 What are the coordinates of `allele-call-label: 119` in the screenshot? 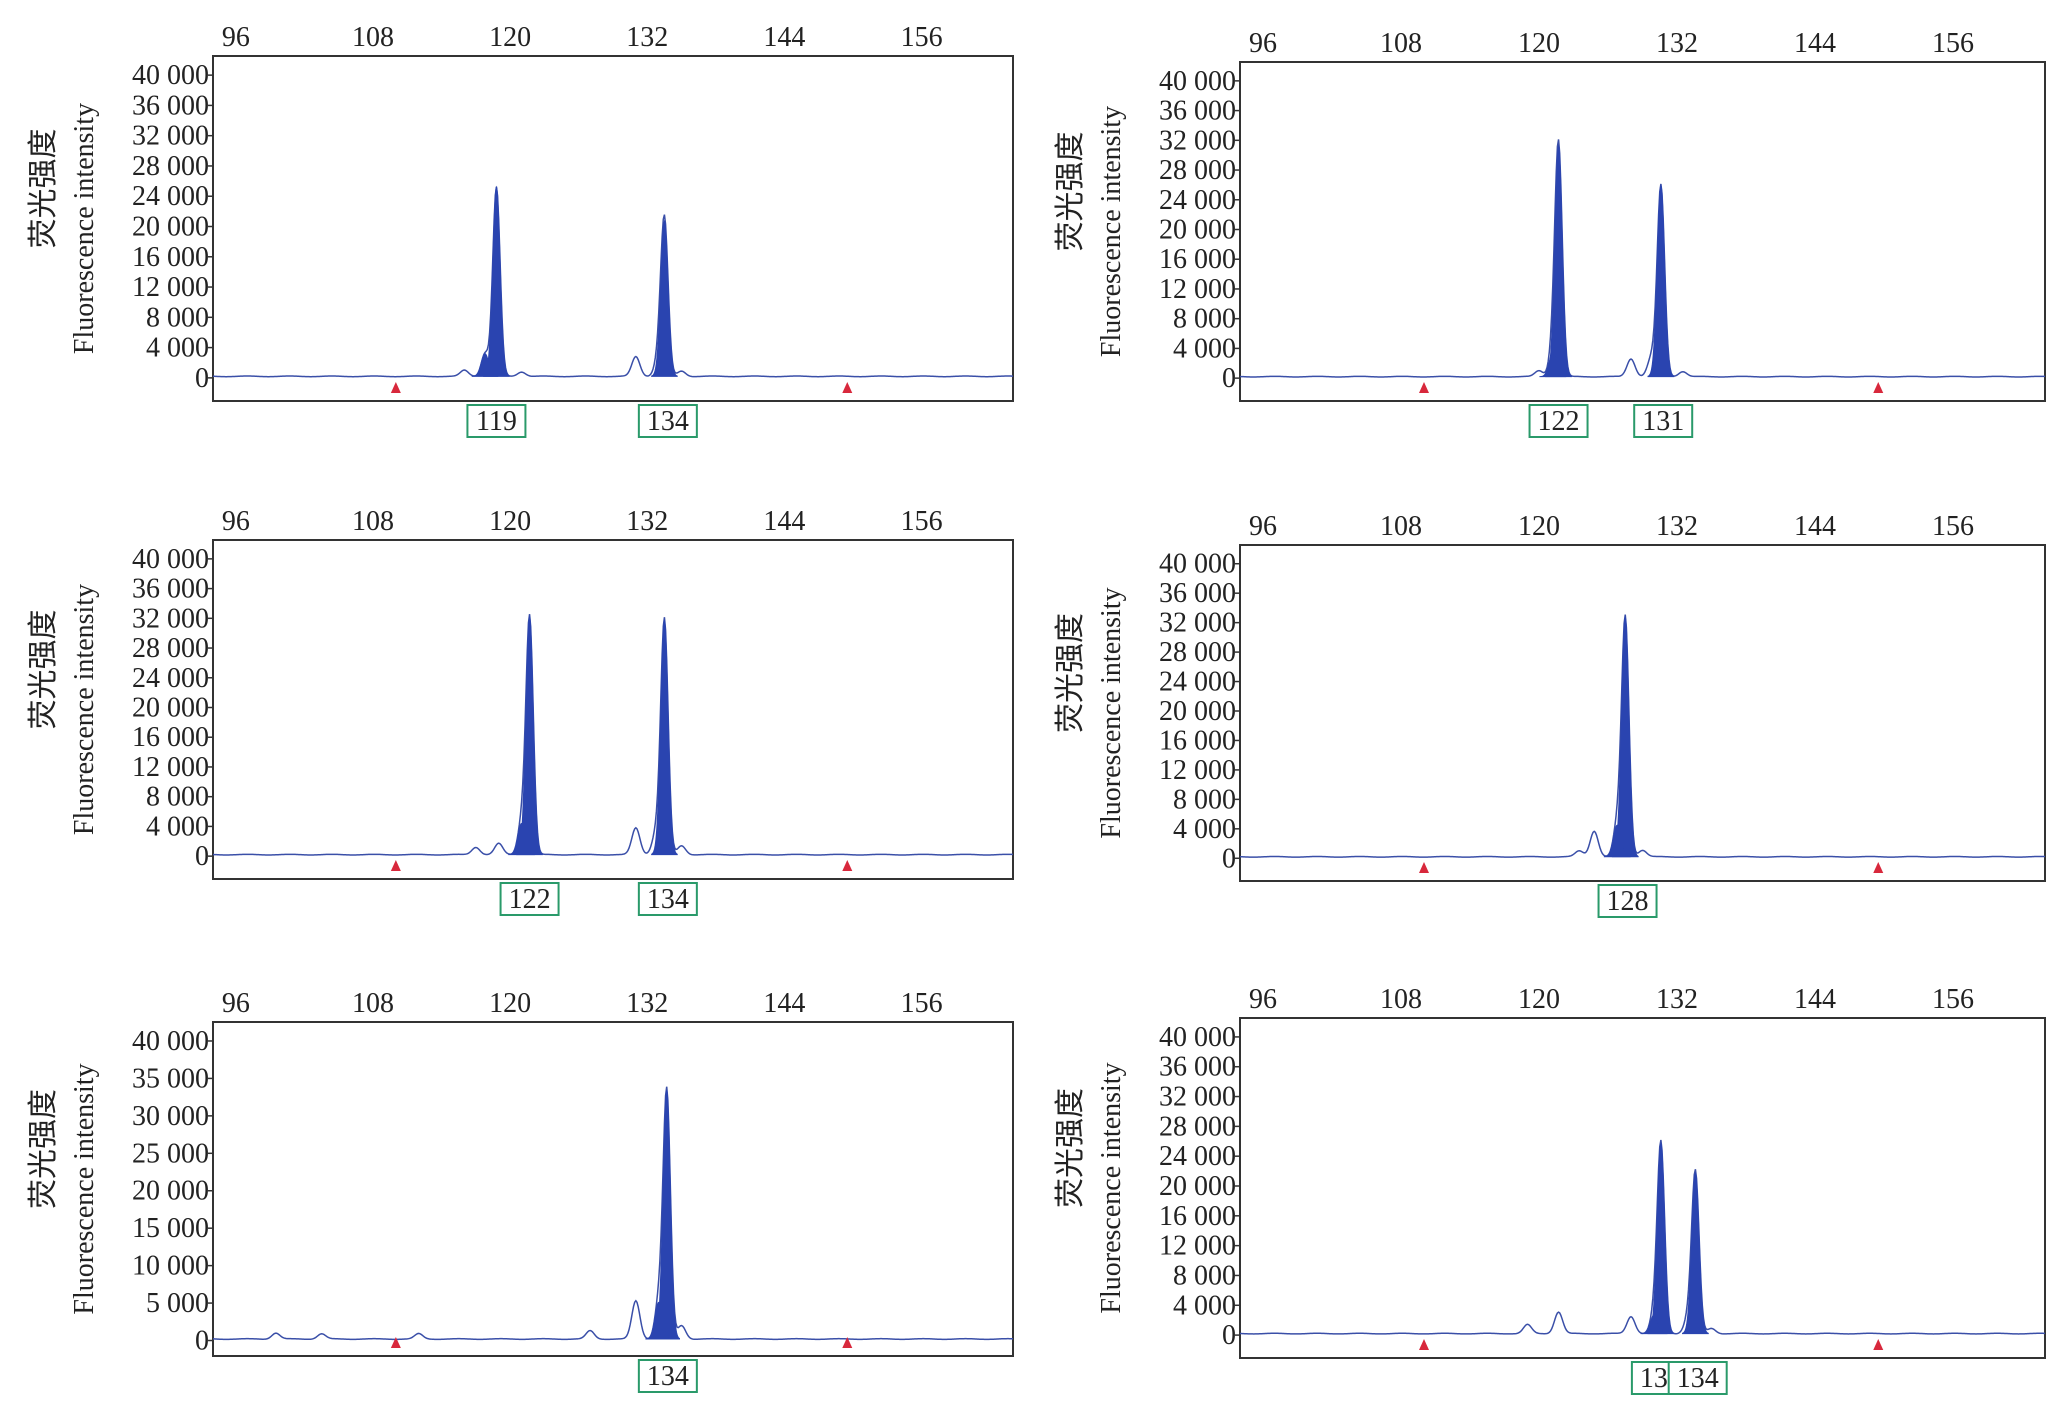 It's located at (496, 421).